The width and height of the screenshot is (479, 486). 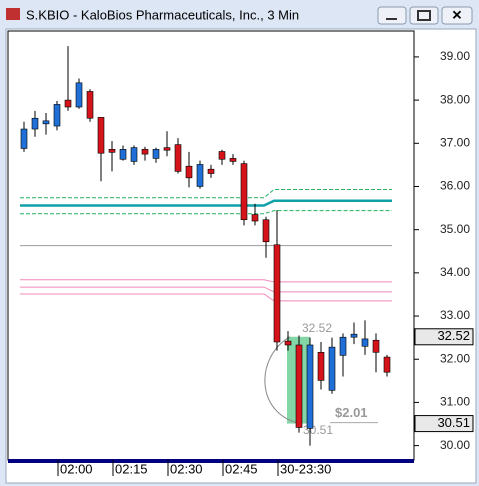 I want to click on y-tick-label: 39.00, so click(x=455, y=56).